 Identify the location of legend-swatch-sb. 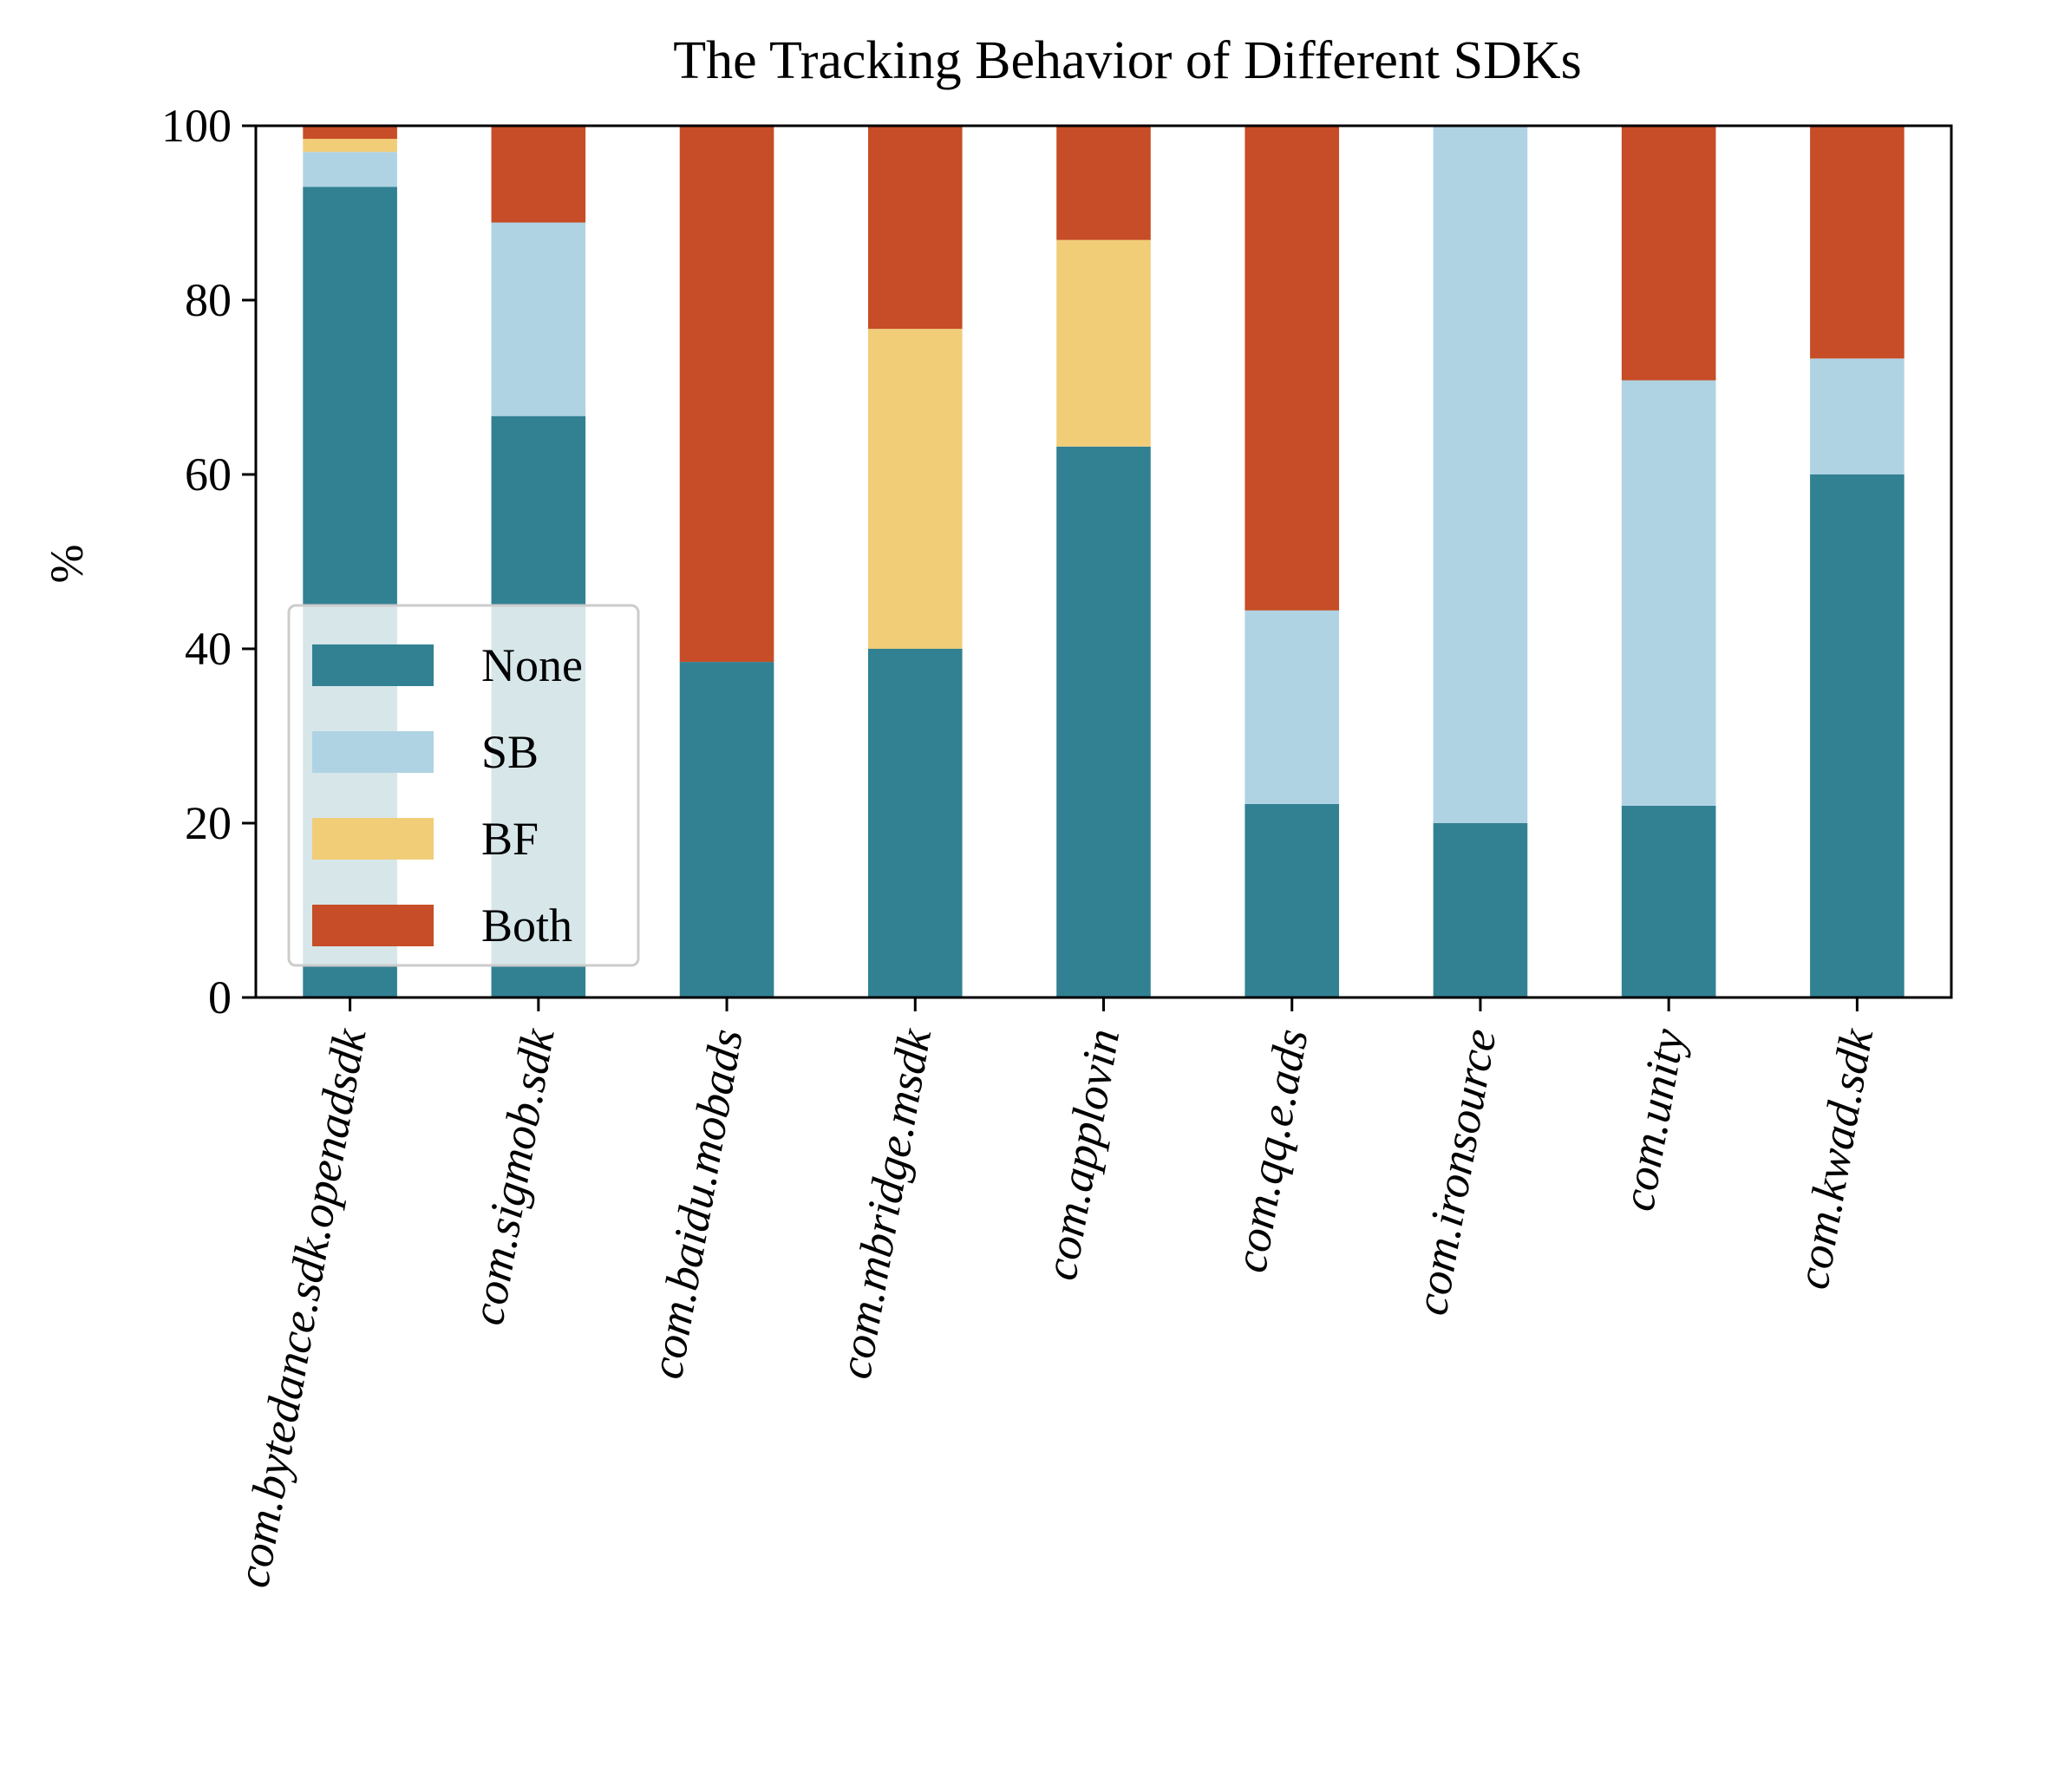
(373, 752).